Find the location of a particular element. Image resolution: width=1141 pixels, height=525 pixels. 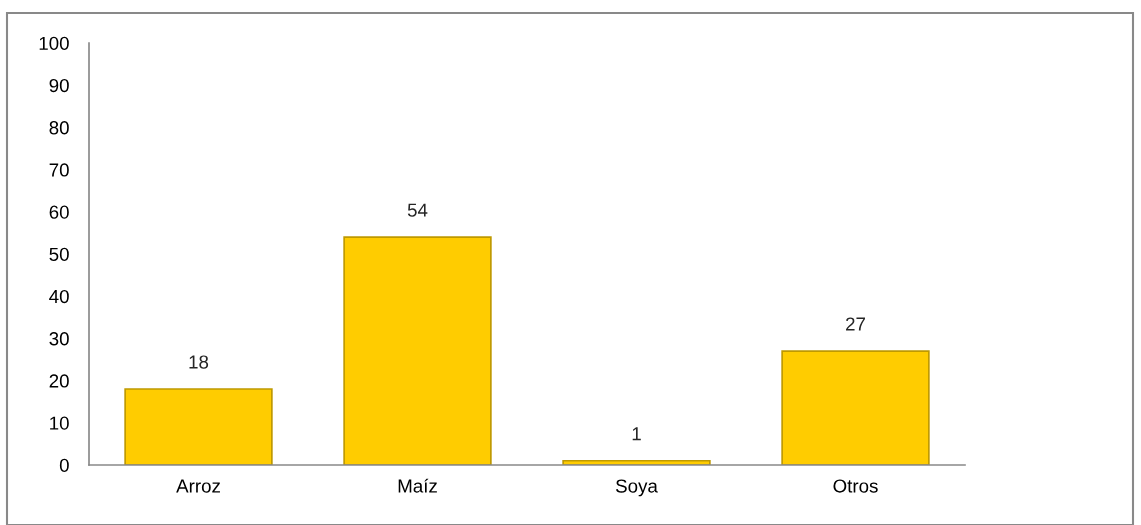

y-tick-label: 70 is located at coordinates (59, 170).